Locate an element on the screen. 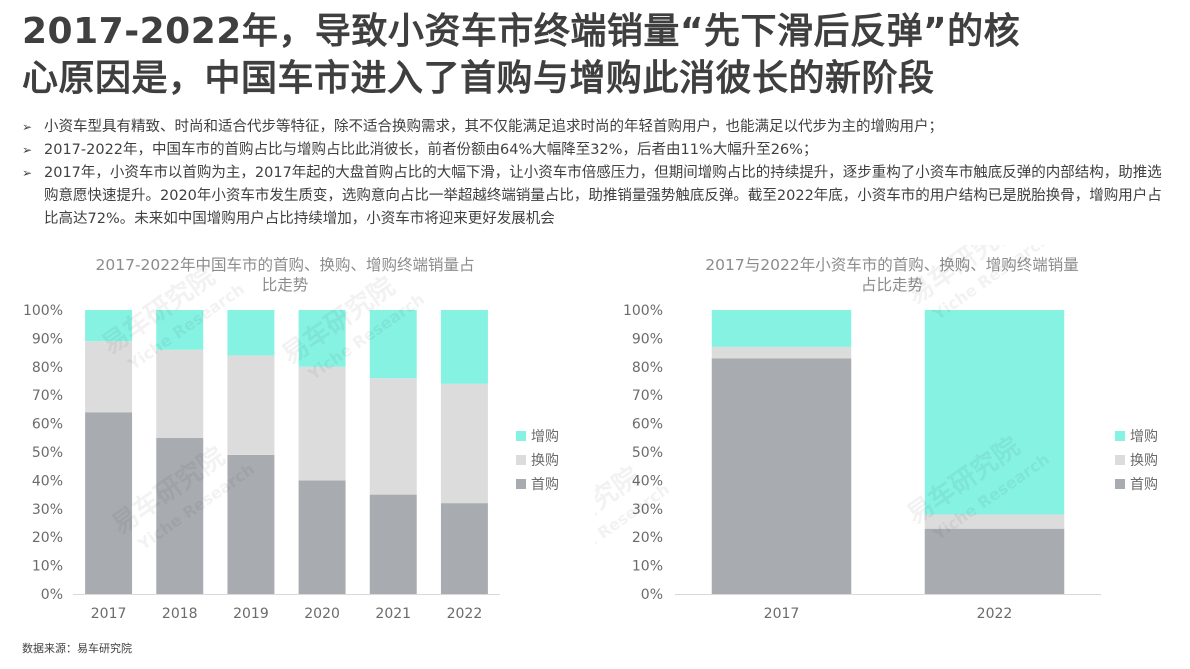 This screenshot has height=669, width=1190. page-title-line2: 心原因是，中国车市进入了首购与增购此消彼长的新阶段 is located at coordinates (478, 78).